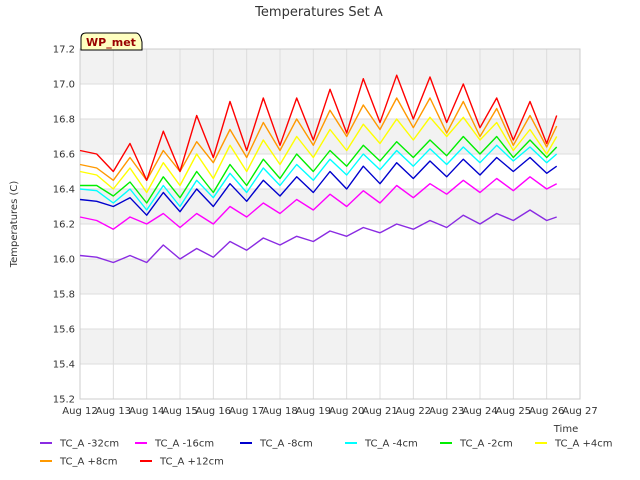  Describe the element at coordinates (14, 225) in the screenshot. I see `y-axis-label: Temperatures (C)` at that location.